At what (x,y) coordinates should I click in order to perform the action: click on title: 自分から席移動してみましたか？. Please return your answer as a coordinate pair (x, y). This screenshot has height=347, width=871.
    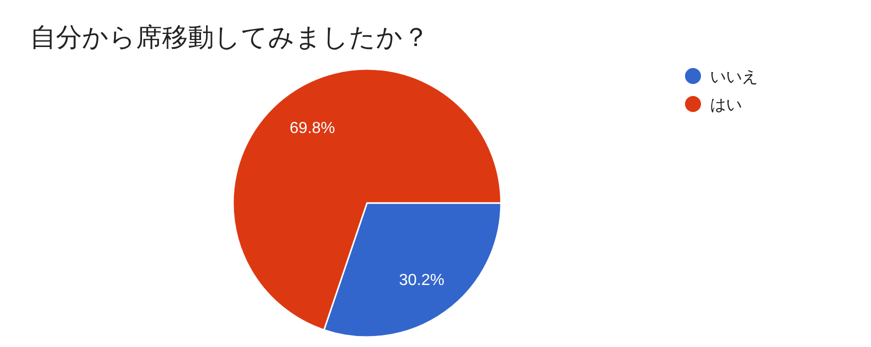
    Looking at the image, I should click on (229, 37).